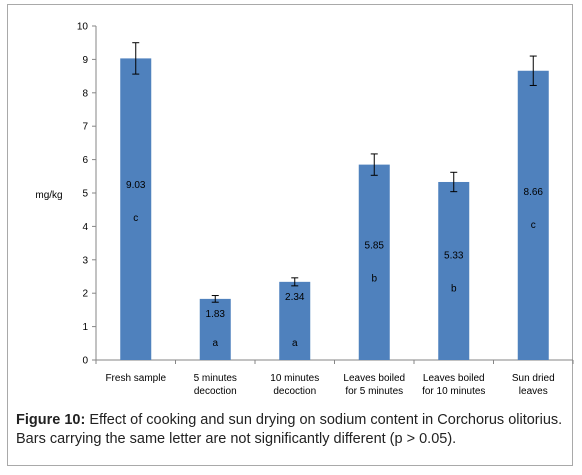  What do you see at coordinates (85, 60) in the screenshot?
I see `y-tick-label: 9` at bounding box center [85, 60].